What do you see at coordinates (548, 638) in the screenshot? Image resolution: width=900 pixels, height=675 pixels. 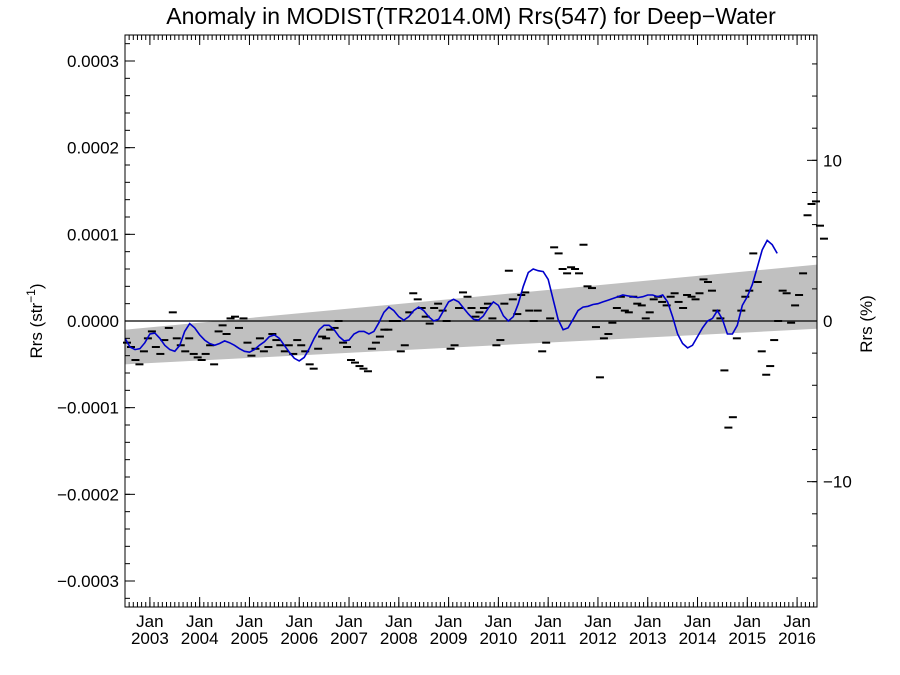 I see `x-tick-year-label: 2011` at bounding box center [548, 638].